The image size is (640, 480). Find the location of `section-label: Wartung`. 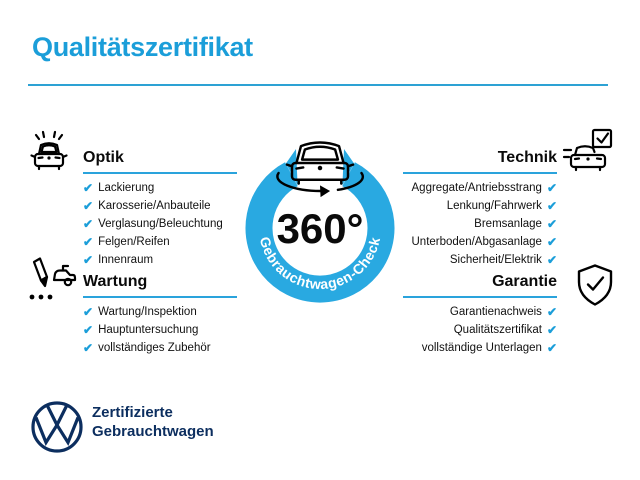

section-label: Wartung is located at coordinates (115, 281).